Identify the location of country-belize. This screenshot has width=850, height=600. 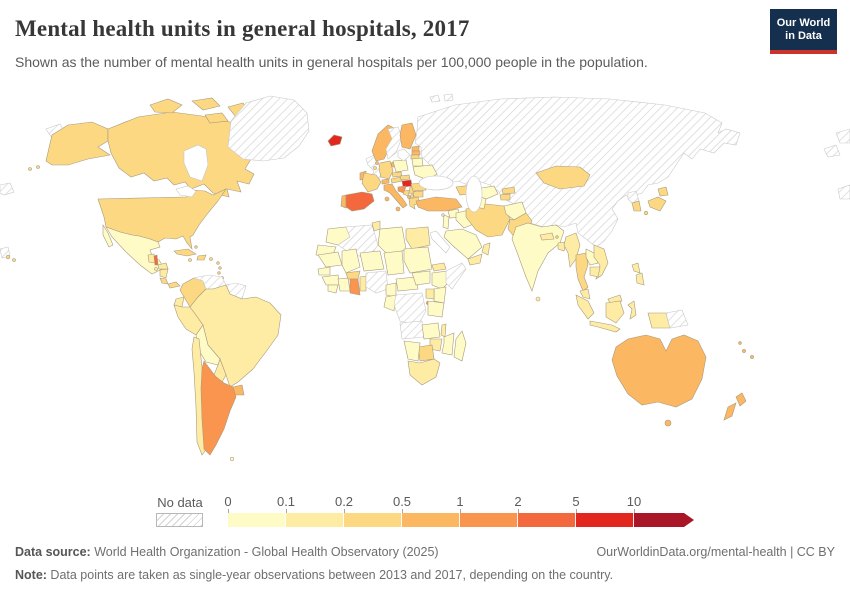
(156, 260).